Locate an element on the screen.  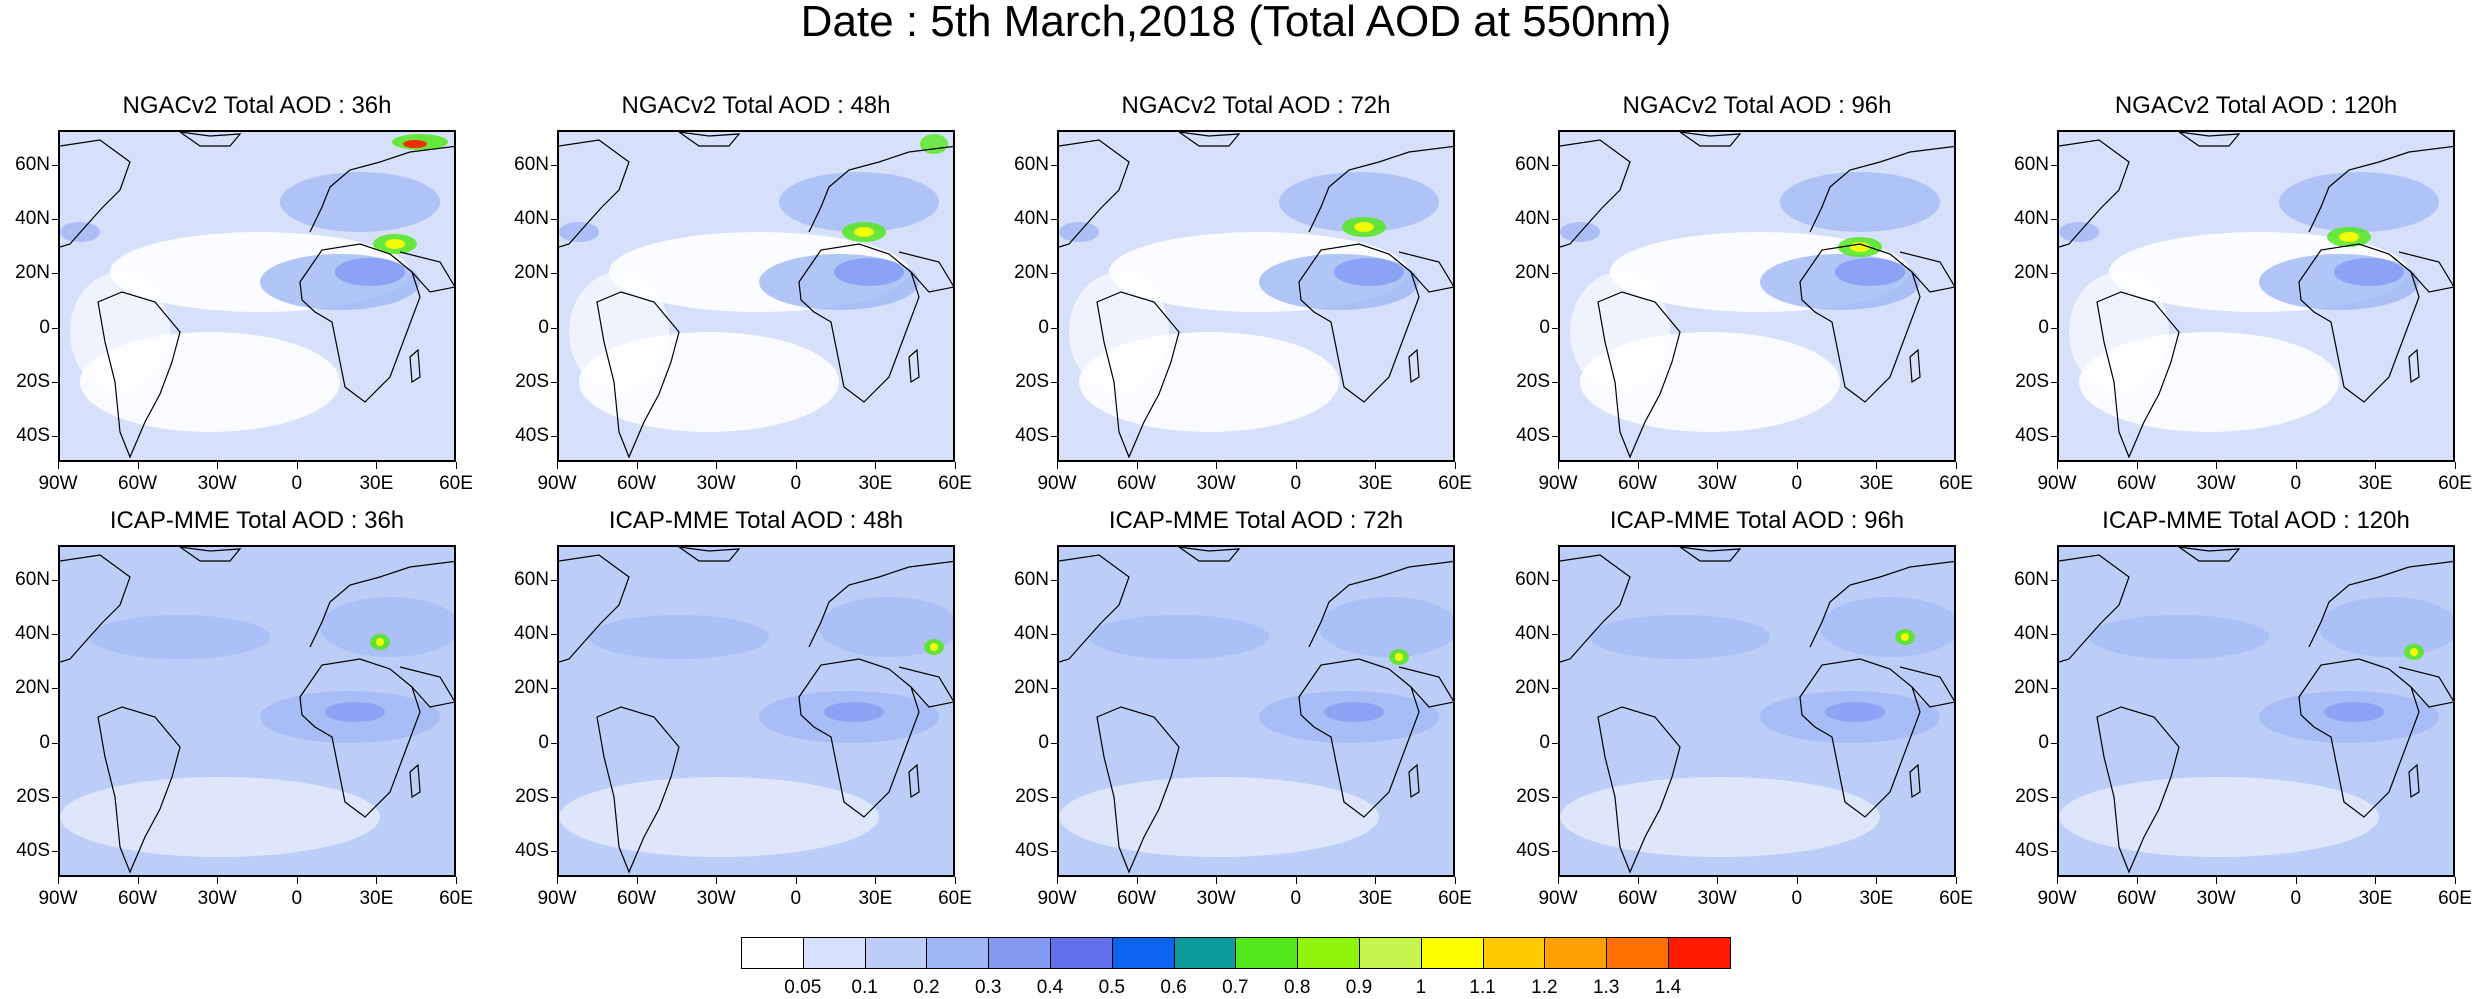
colorbar-label: 0.05 is located at coordinates (803, 987).